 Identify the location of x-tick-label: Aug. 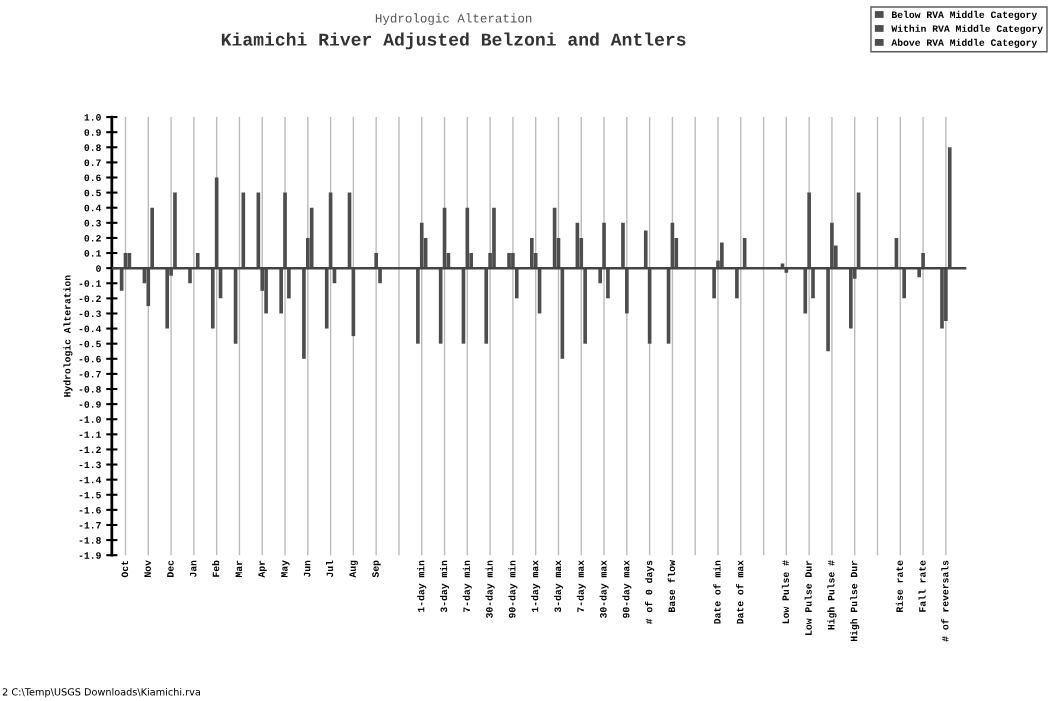
(353, 569).